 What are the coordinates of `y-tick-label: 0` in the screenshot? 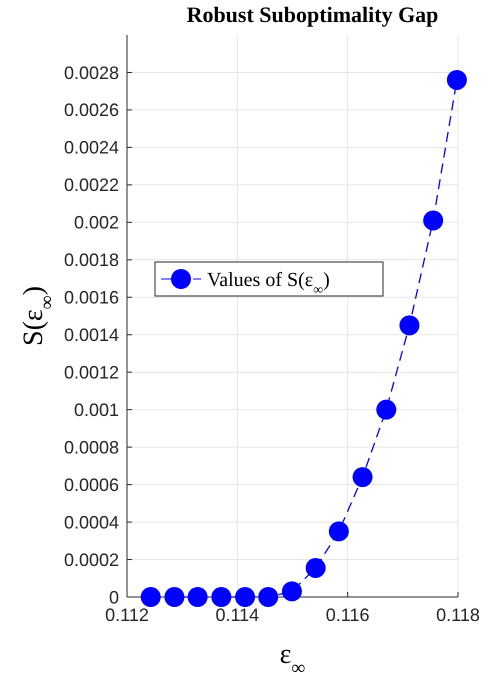 It's located at (113, 597).